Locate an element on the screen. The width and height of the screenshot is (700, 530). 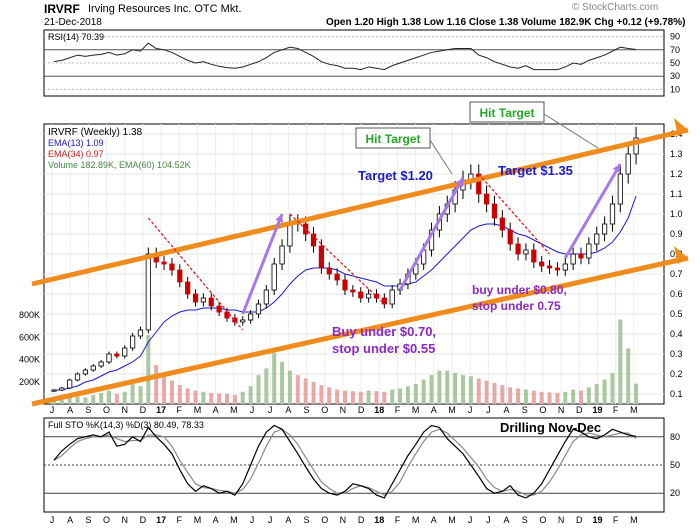
price-tick-label: 0.6 is located at coordinates (676, 294).